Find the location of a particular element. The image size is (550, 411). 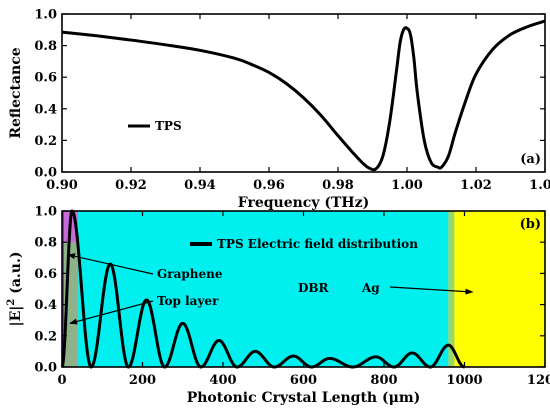

chart-b-x-tick-label: 200 is located at coordinates (142, 380).